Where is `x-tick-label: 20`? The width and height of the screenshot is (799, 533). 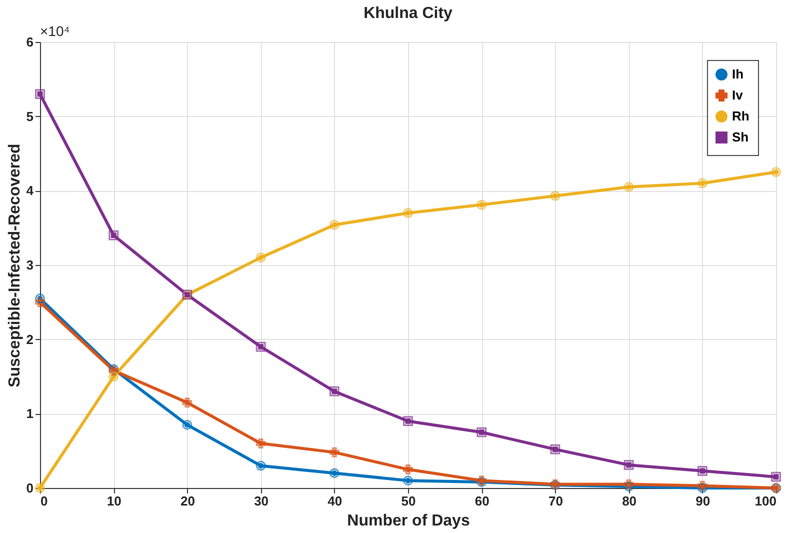
x-tick-label: 20 is located at coordinates (187, 501).